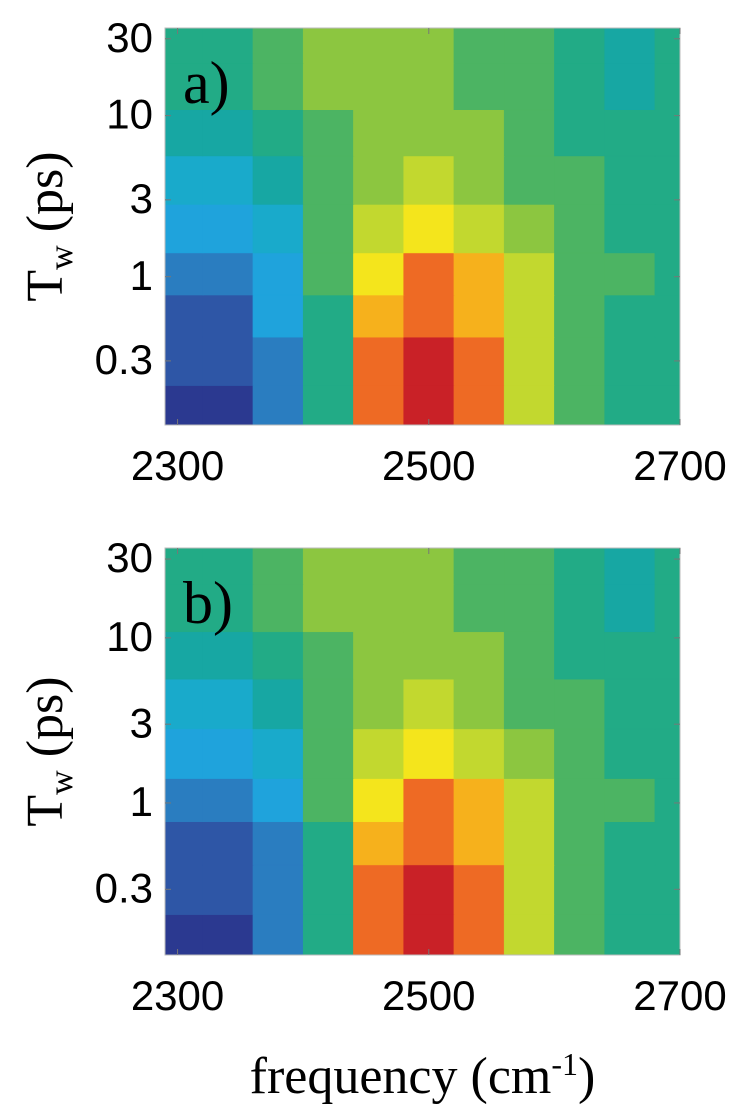 Image resolution: width=750 pixels, height=1110 pixels. I want to click on y-axis-label: Tw (ps), so click(48, 226).